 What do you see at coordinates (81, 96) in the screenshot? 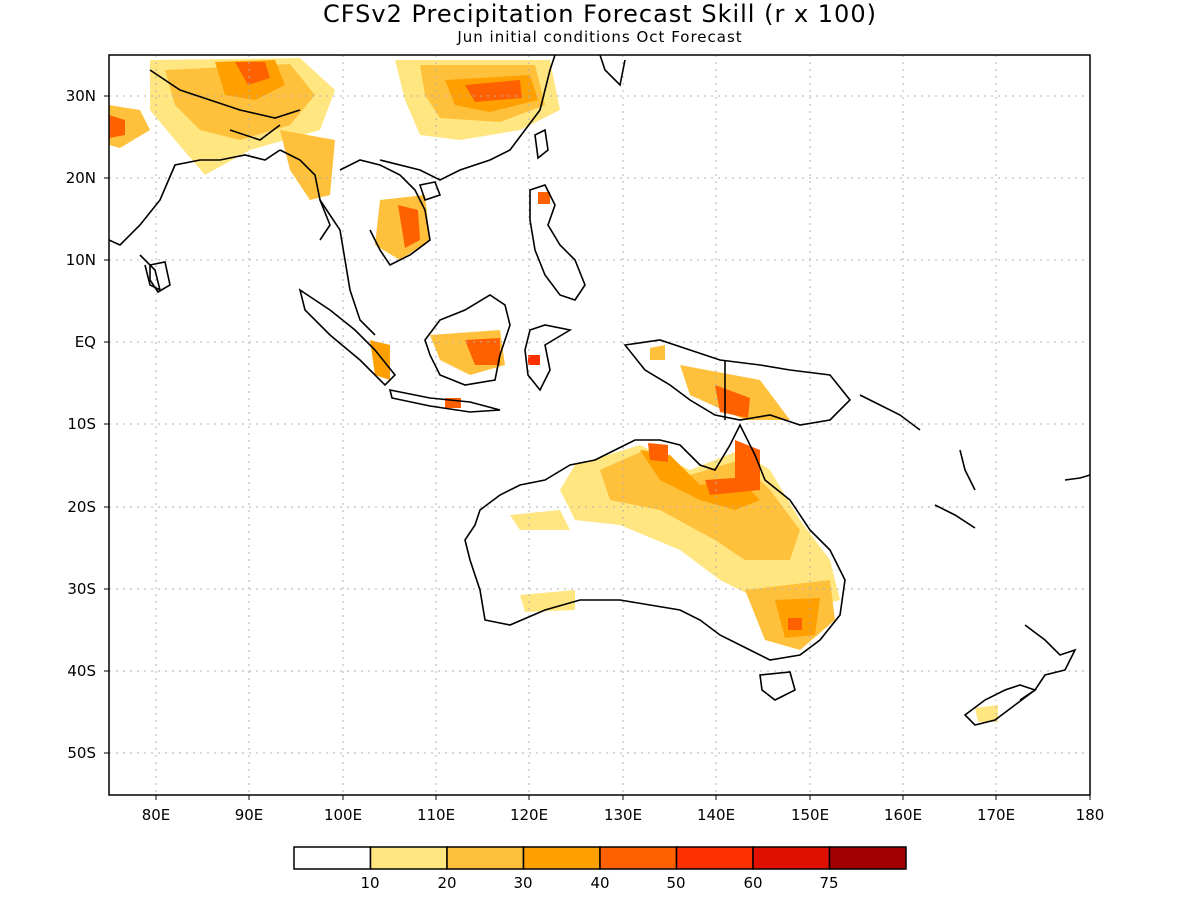
I see `lat-label: 30N` at bounding box center [81, 96].